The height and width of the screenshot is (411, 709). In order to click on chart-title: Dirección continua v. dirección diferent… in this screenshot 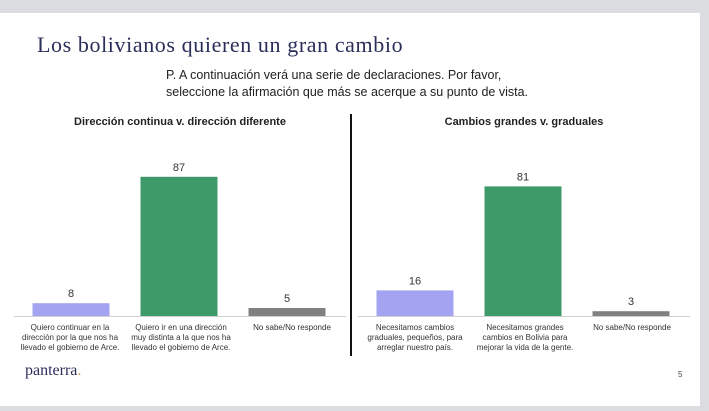, I will do `click(180, 122)`.